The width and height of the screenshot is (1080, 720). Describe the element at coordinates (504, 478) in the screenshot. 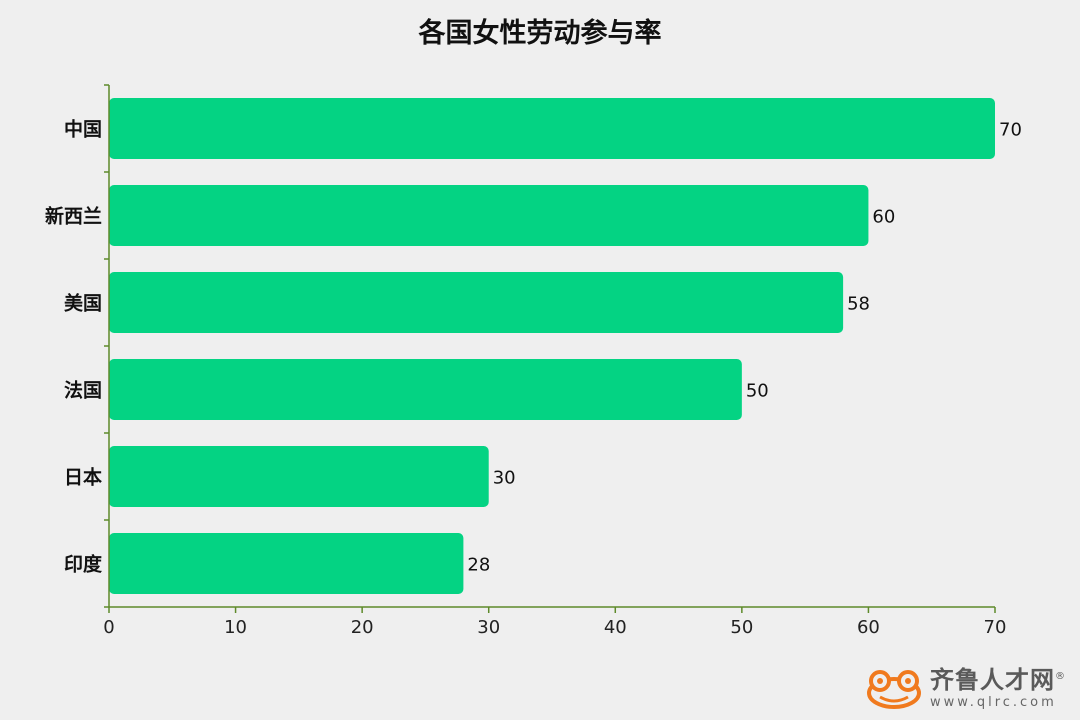

I see `data-label-4: 30` at that location.